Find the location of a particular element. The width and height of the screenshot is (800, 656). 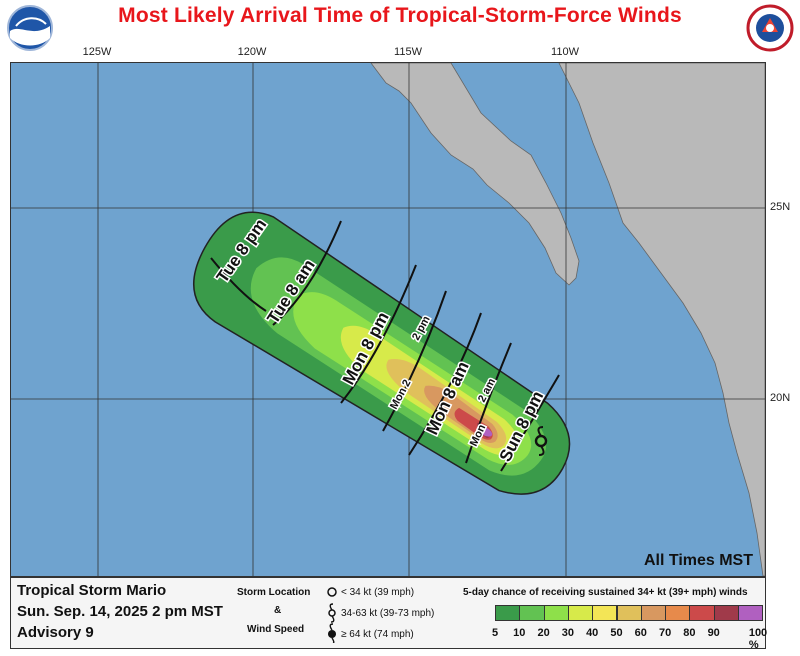

probability-label: 90 is located at coordinates (713, 633).